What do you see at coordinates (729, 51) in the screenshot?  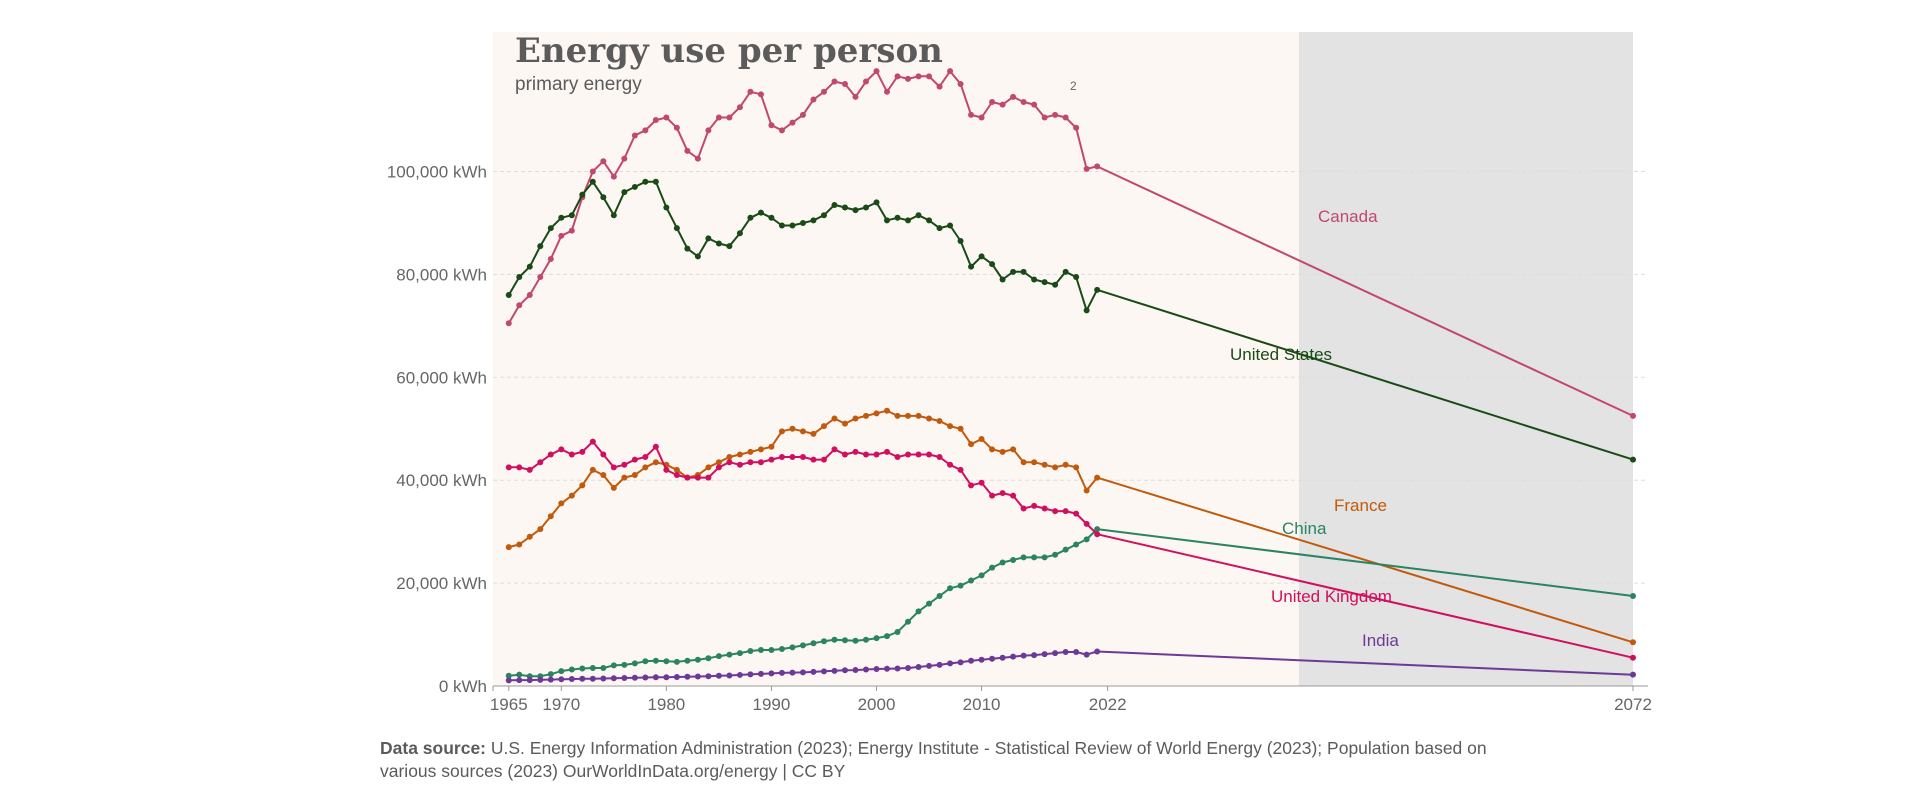 I see `chart-title: Energy use per person` at bounding box center [729, 51].